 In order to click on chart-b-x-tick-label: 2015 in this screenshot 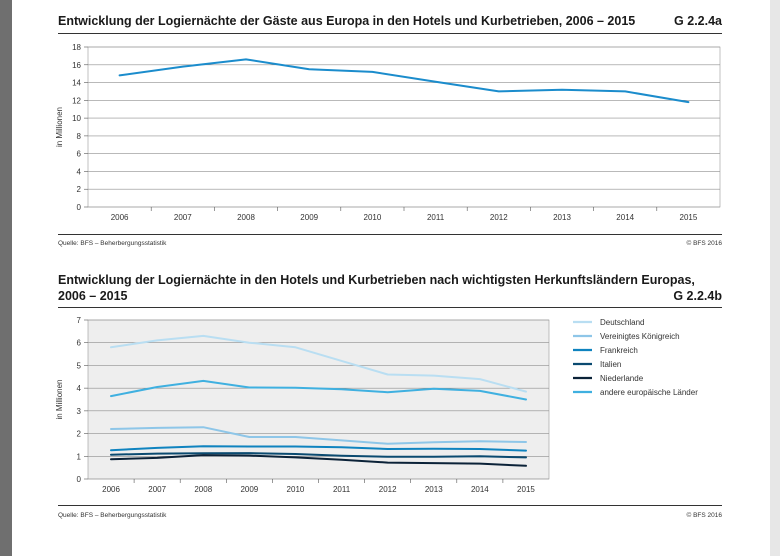, I will do `click(526, 489)`.